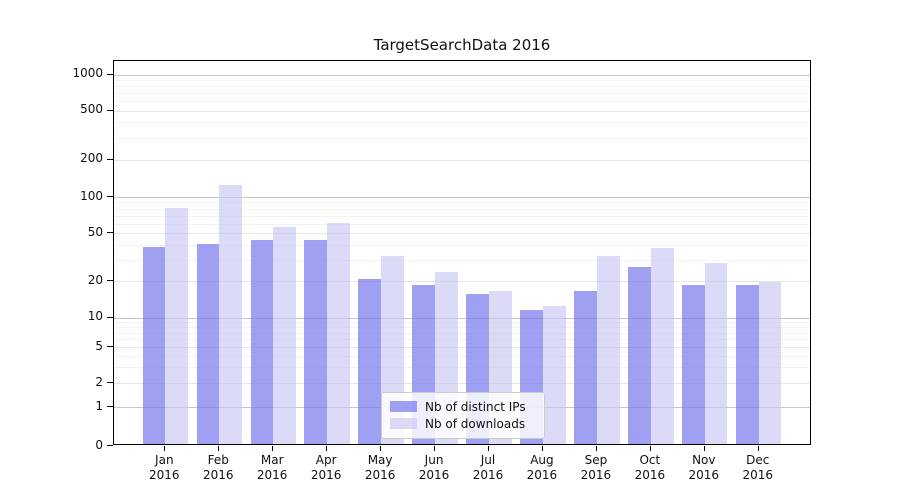 The width and height of the screenshot is (900, 500). What do you see at coordinates (91, 158) in the screenshot?
I see `y-tick-label: 200` at bounding box center [91, 158].